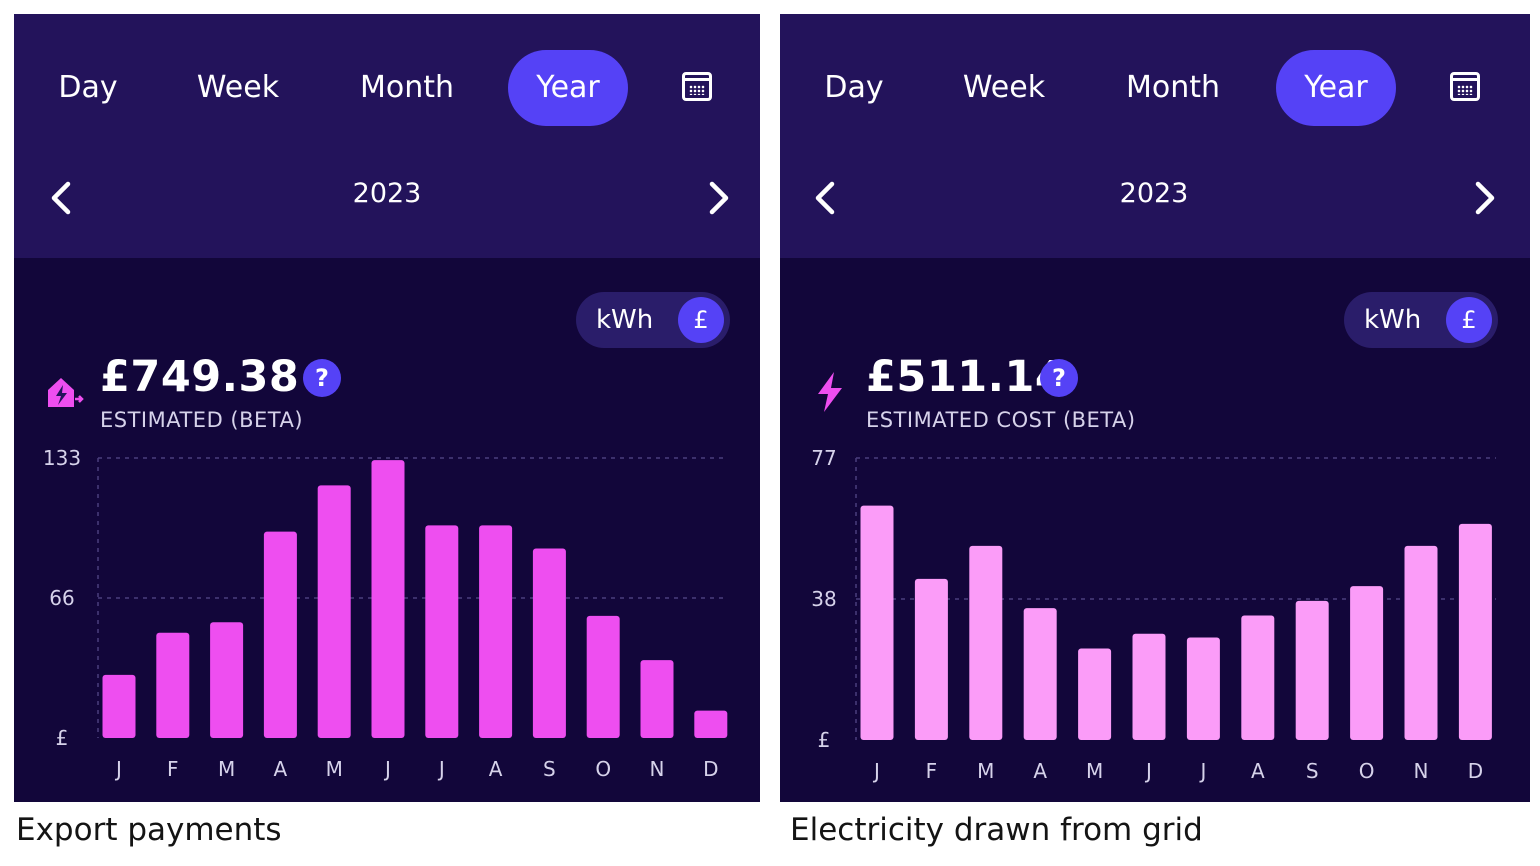 The image size is (1540, 866). I want to click on caption-electricity-from-grid: Electricity drawn from grid, so click(996, 830).